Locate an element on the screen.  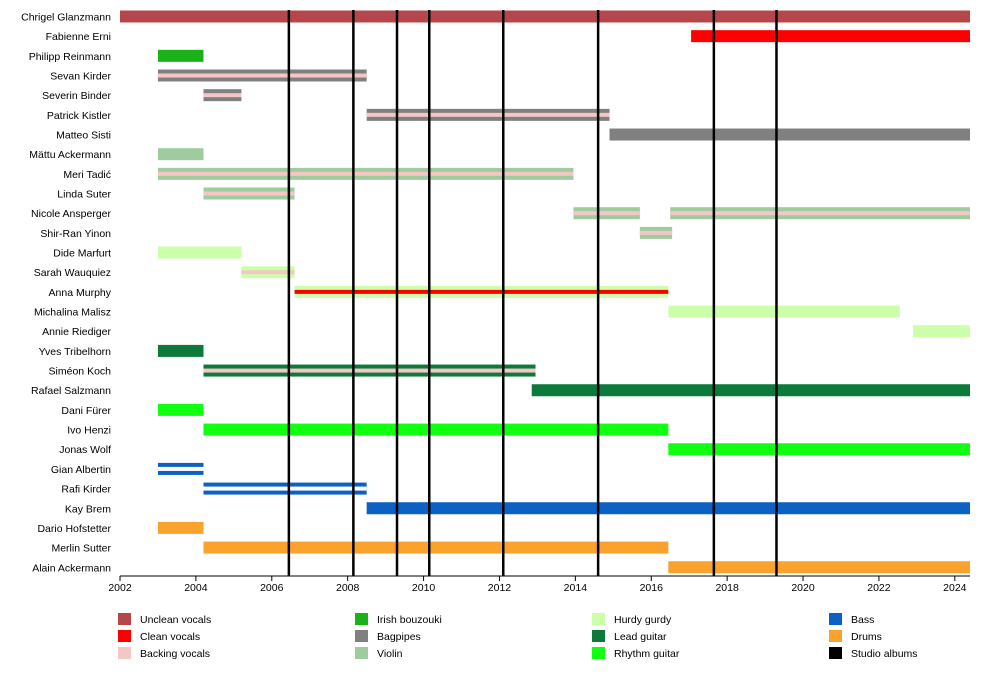
x-tick-label-2022: 2022 is located at coordinates (879, 588).